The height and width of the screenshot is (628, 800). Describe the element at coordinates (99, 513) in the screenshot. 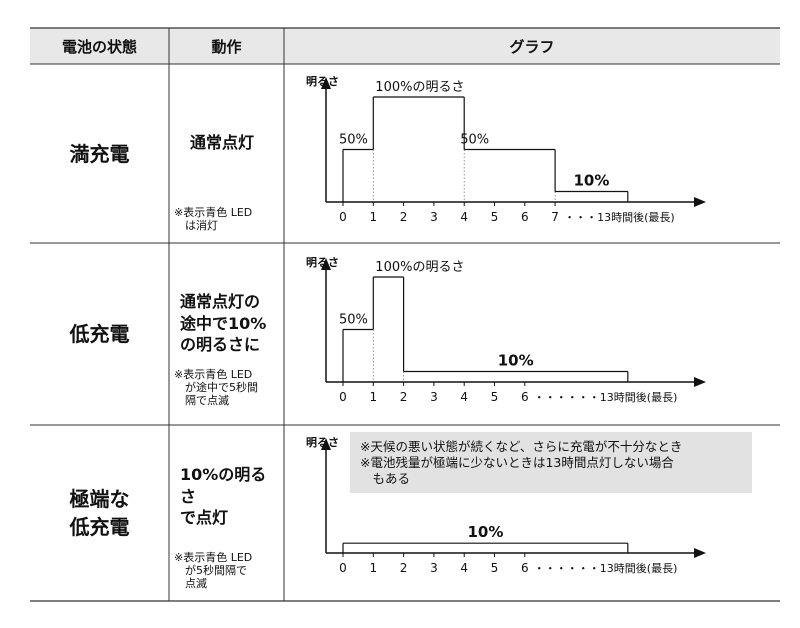

I see `row3-state: 極端な 低充電` at that location.